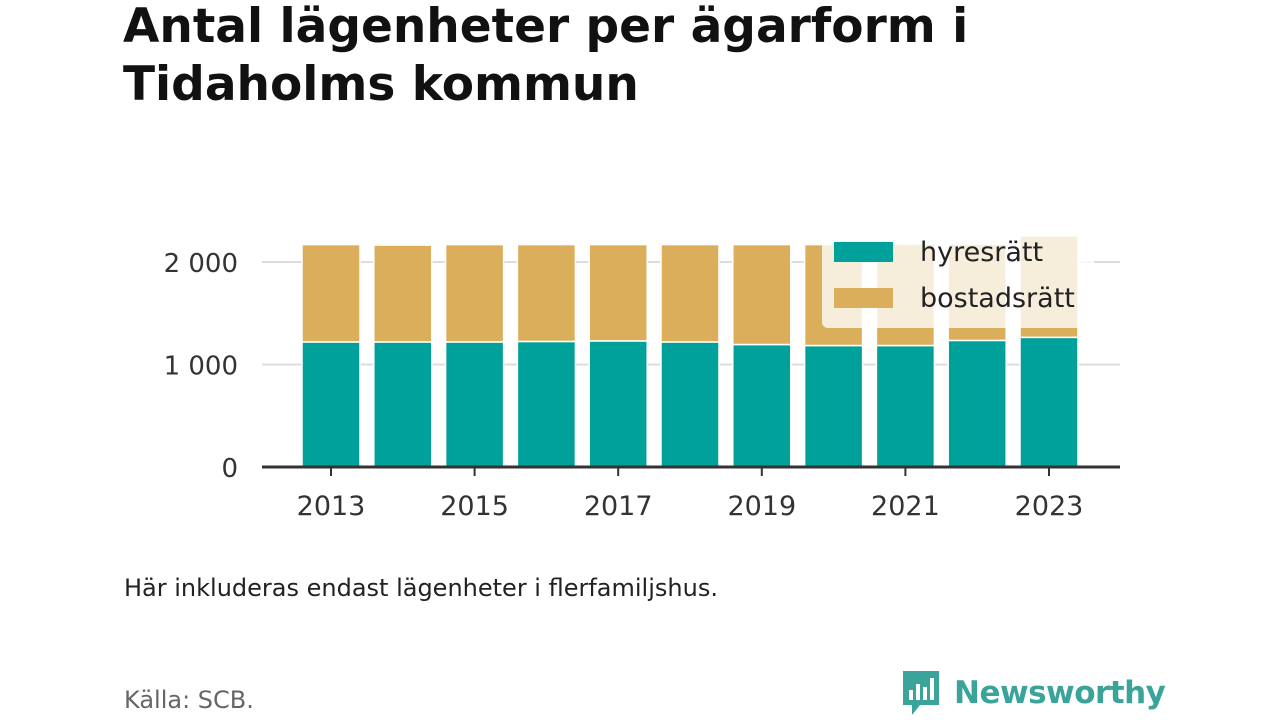  What do you see at coordinates (474, 506) in the screenshot?
I see `x-tick-label-2015: 2015` at bounding box center [474, 506].